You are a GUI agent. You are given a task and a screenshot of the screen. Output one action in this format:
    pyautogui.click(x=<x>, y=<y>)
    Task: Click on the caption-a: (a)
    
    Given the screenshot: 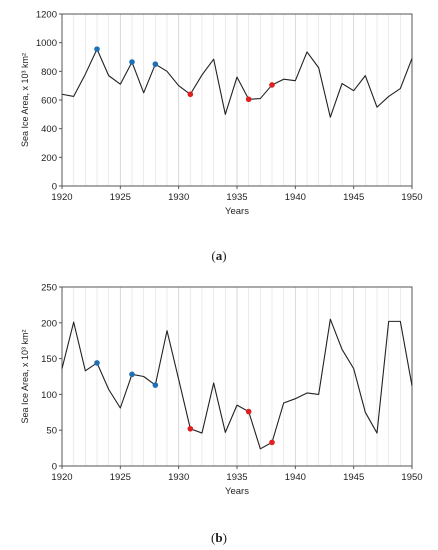 What is the action you would take?
    pyautogui.click(x=219, y=256)
    